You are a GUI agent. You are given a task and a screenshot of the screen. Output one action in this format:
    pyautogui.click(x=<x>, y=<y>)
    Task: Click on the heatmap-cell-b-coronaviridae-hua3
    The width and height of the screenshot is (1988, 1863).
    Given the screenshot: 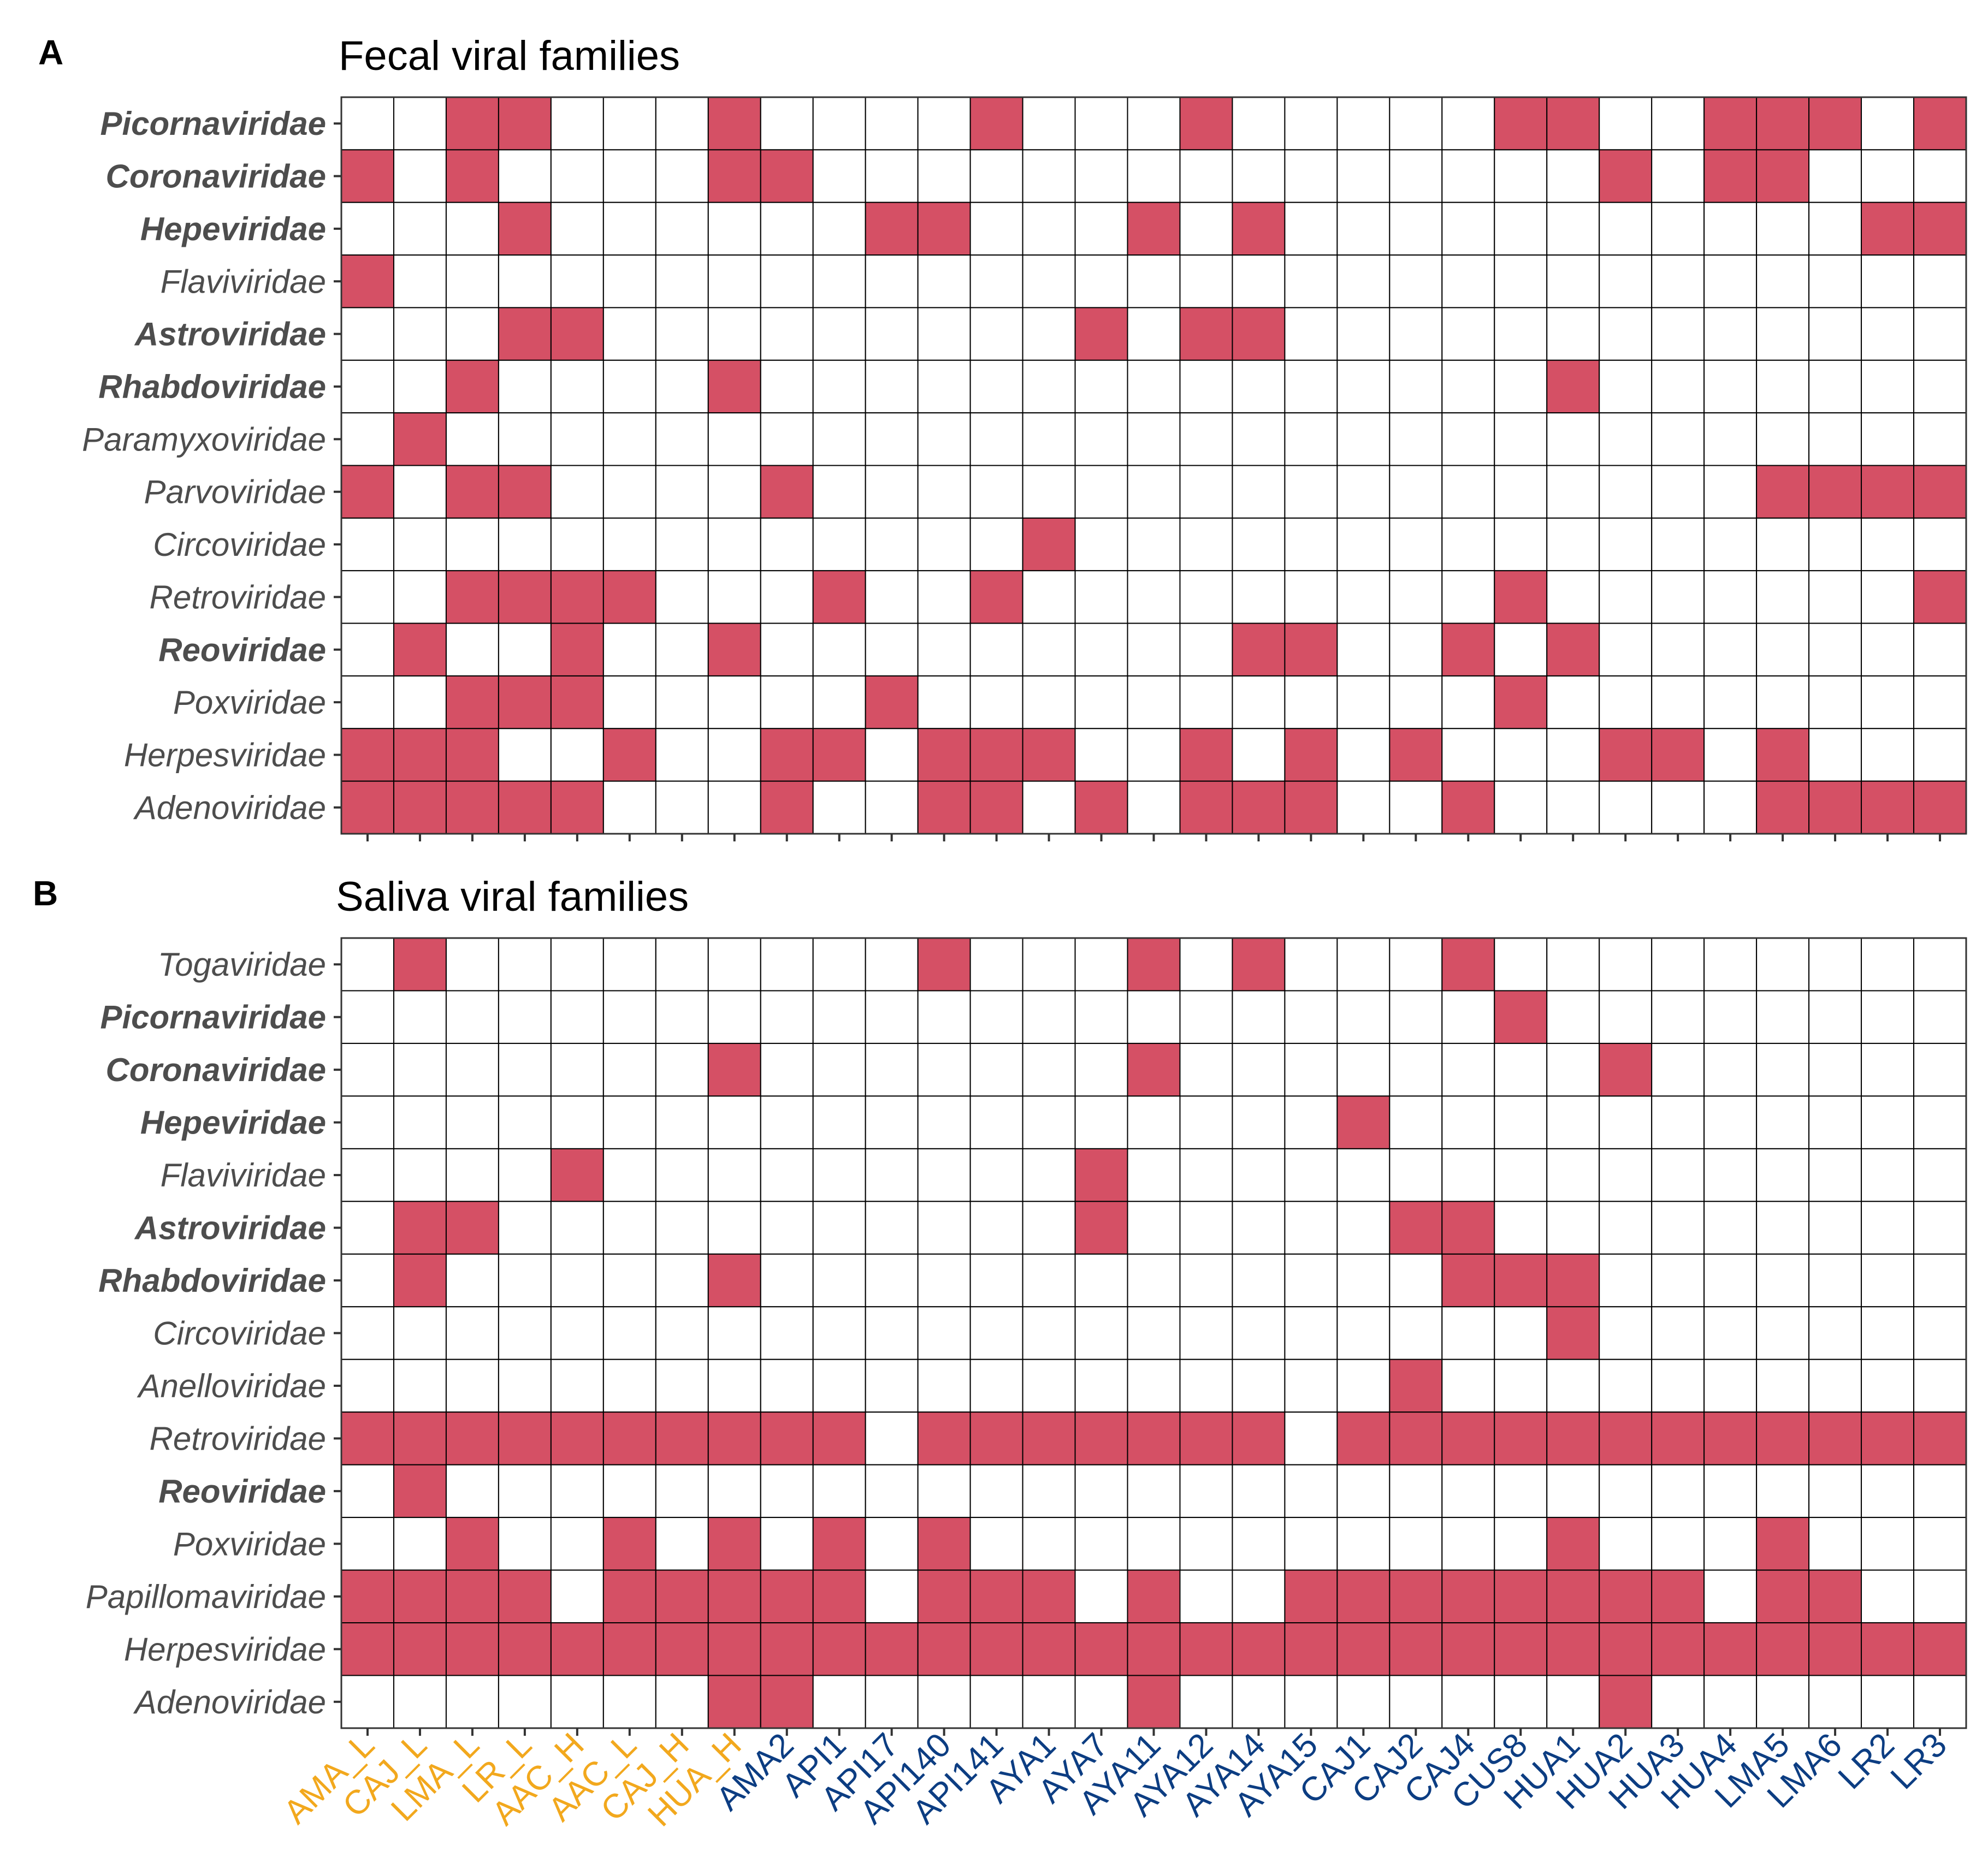 What is the action you would take?
    pyautogui.click(x=1678, y=1069)
    